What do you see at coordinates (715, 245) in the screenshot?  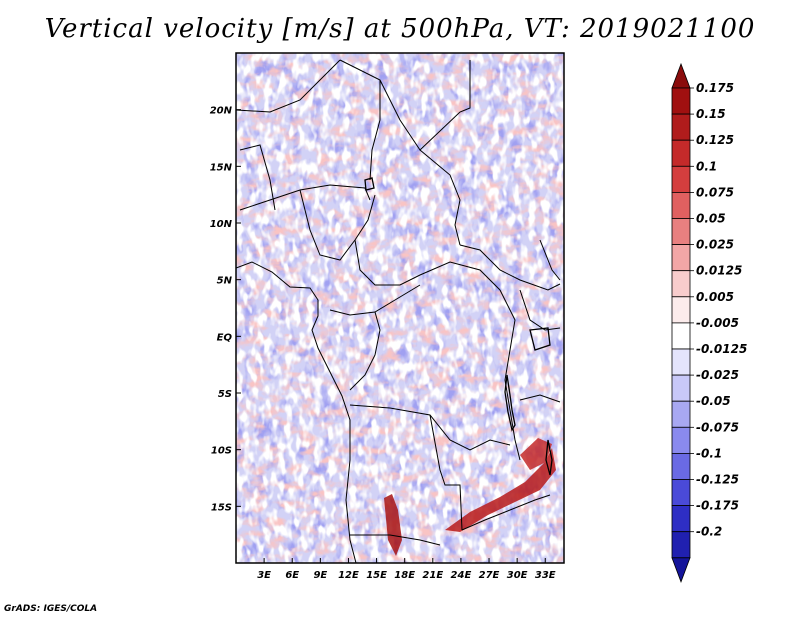 I see `colorbar-label: 0.025` at bounding box center [715, 245].